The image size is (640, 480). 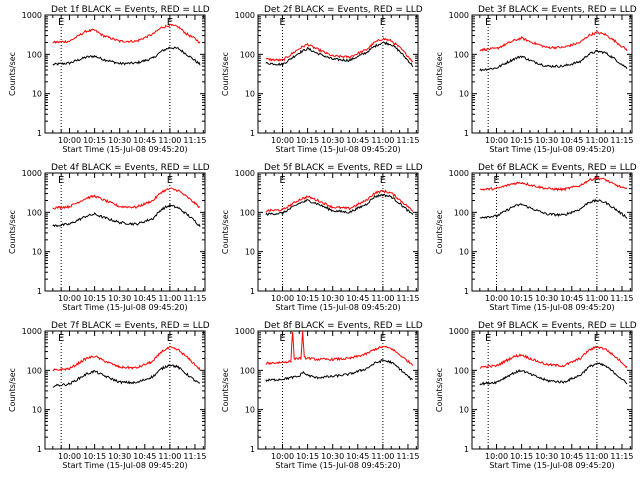 What do you see at coordinates (343, 168) in the screenshot?
I see `panel-title: Det 5f BLACK = Events, RED = LLD` at bounding box center [343, 168].